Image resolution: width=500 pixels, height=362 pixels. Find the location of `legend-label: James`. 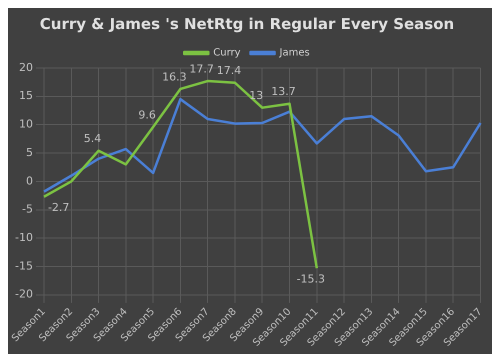

legend-label: James is located at coordinates (294, 53).